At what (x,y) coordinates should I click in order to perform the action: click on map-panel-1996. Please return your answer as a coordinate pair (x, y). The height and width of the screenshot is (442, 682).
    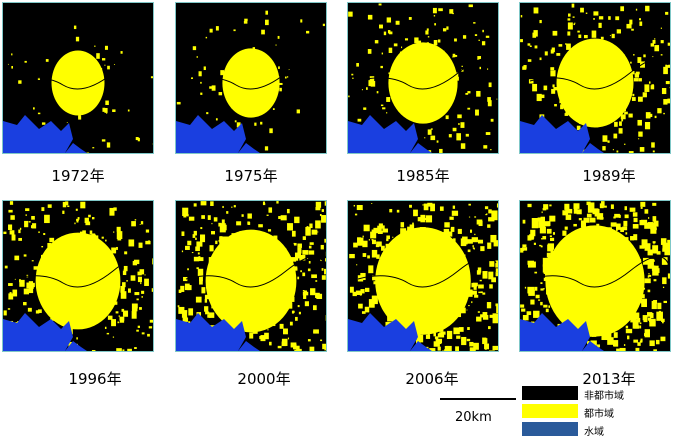
    Looking at the image, I should click on (78, 276).